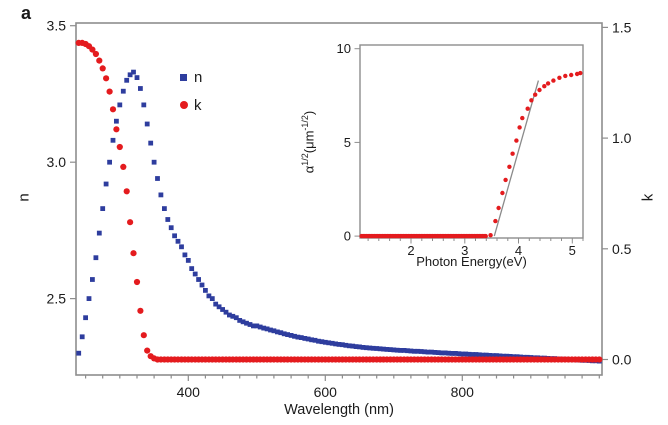 This screenshot has width=668, height=425. Describe the element at coordinates (518, 250) in the screenshot. I see `svg-text: 4` at that location.